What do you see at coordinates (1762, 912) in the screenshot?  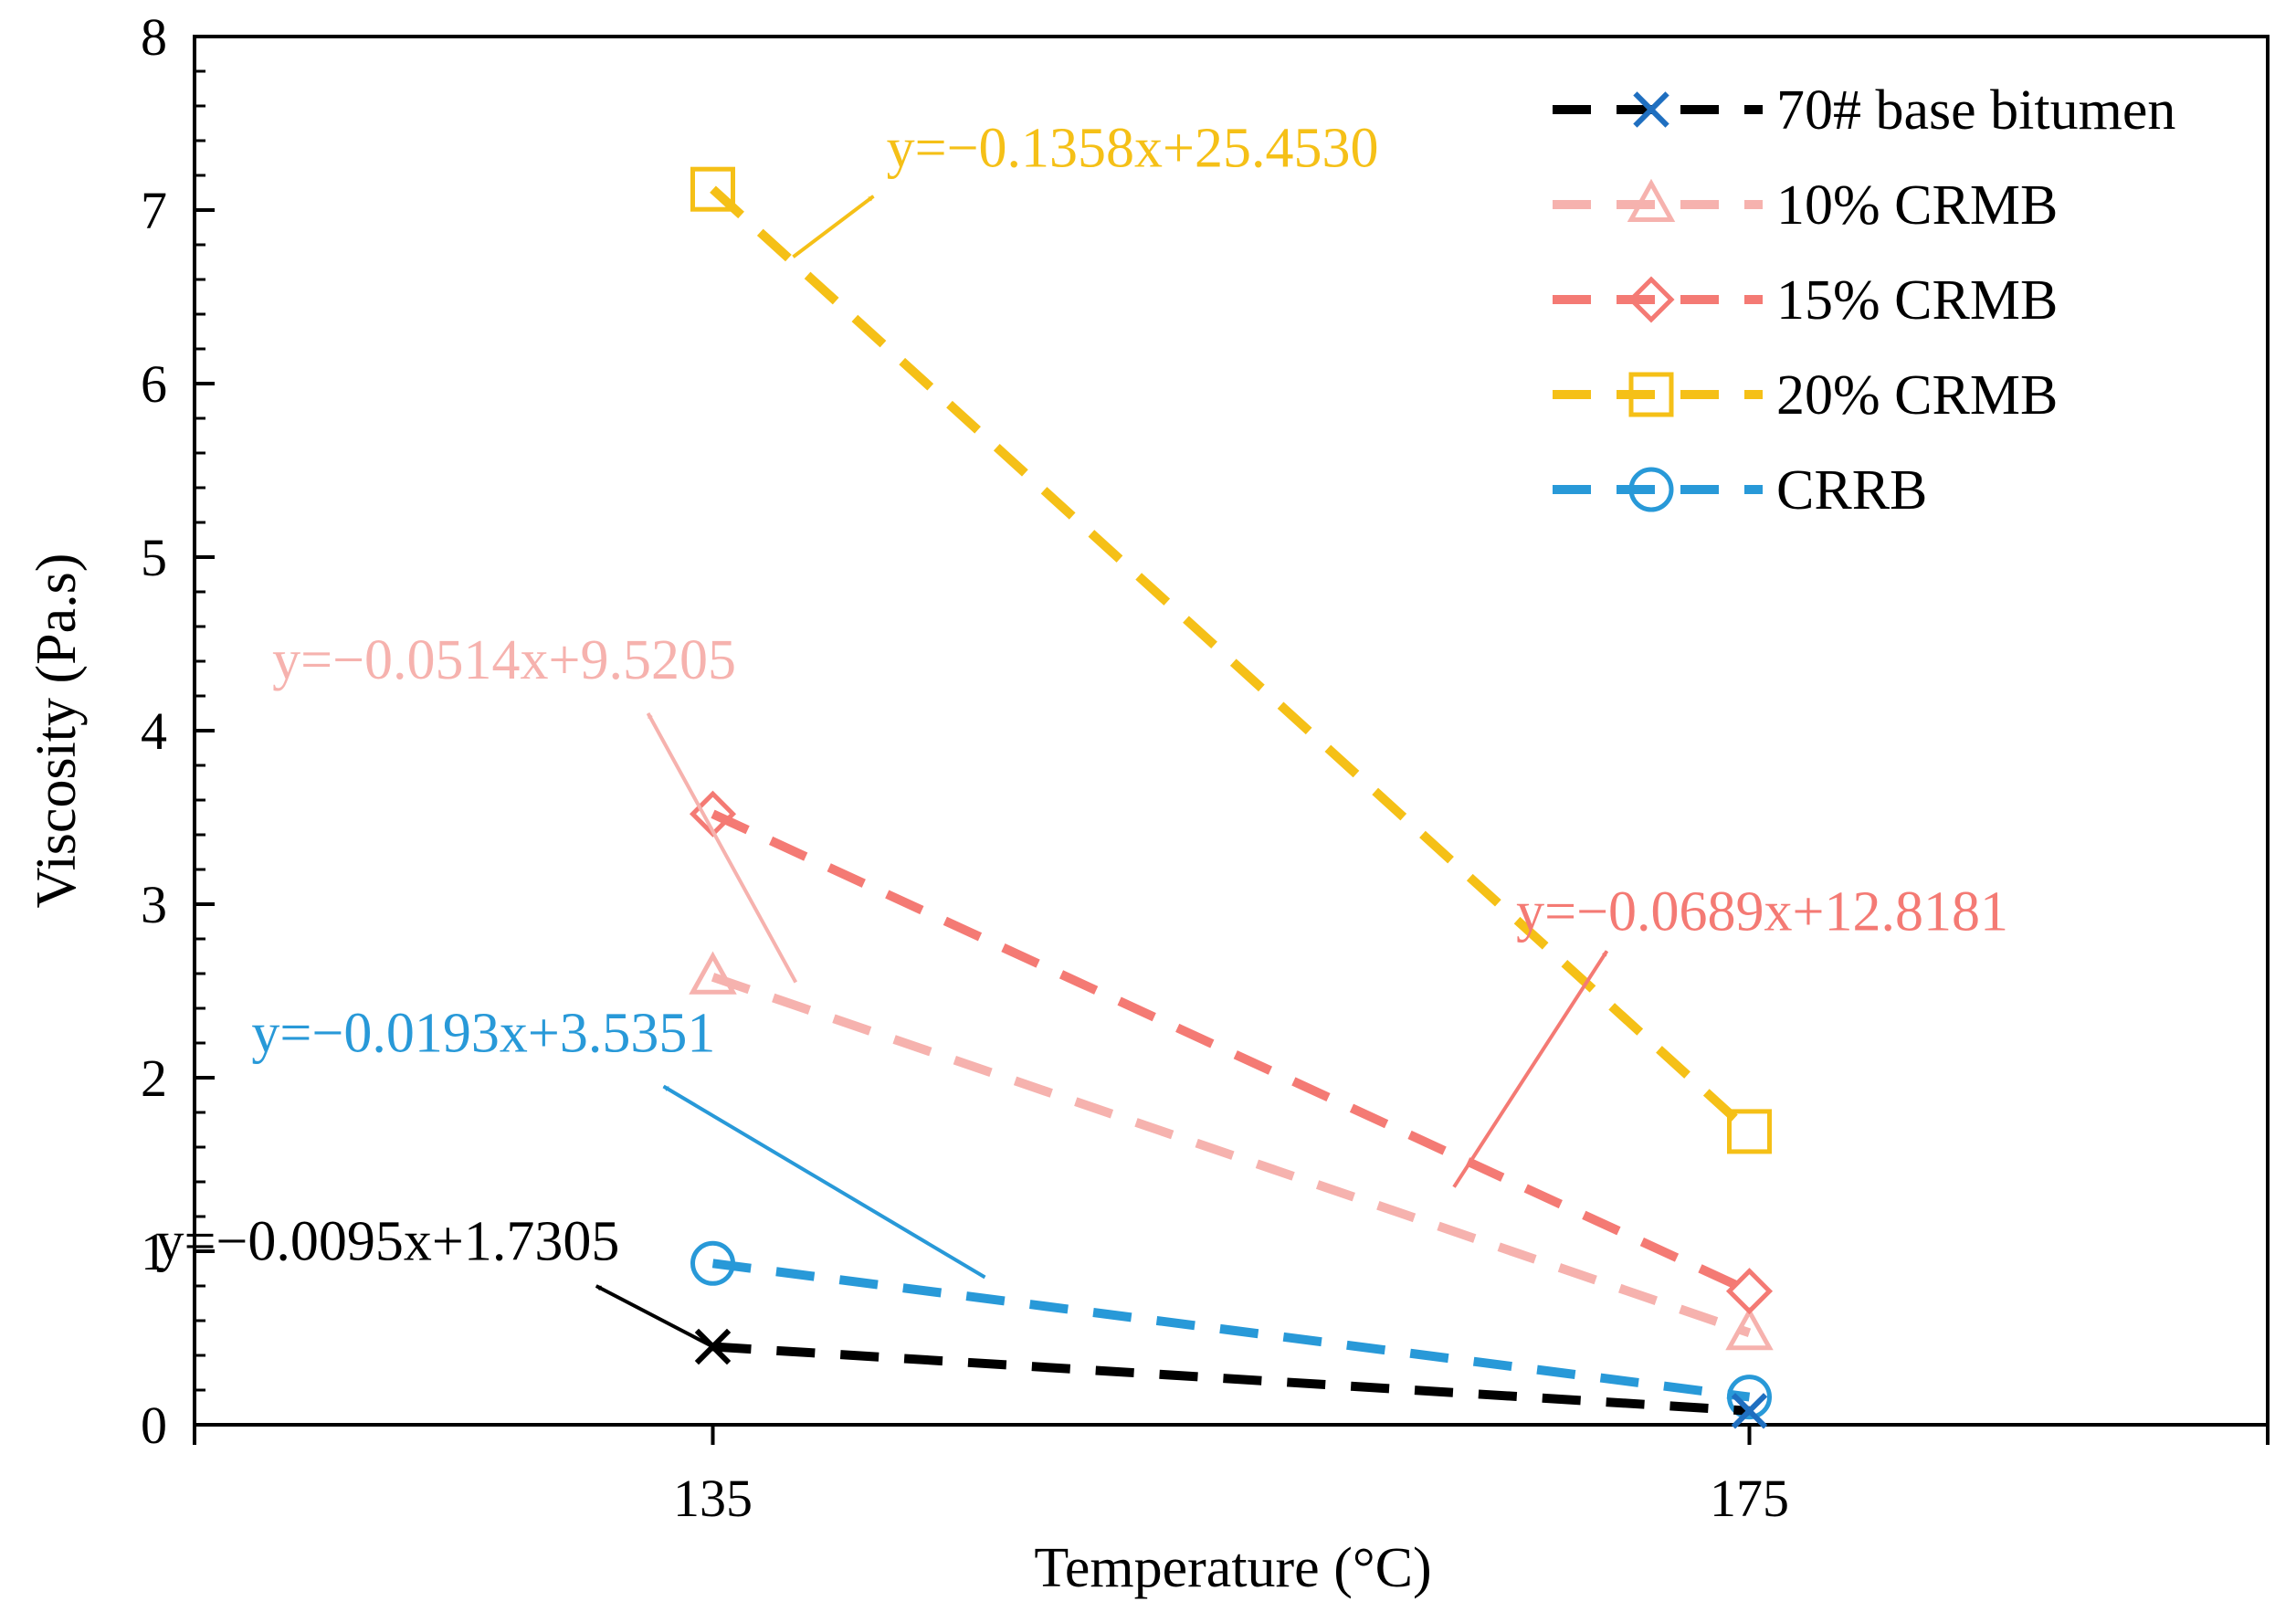 I see `equation-label: y=−0.0689x+12.8181` at bounding box center [1762, 912].